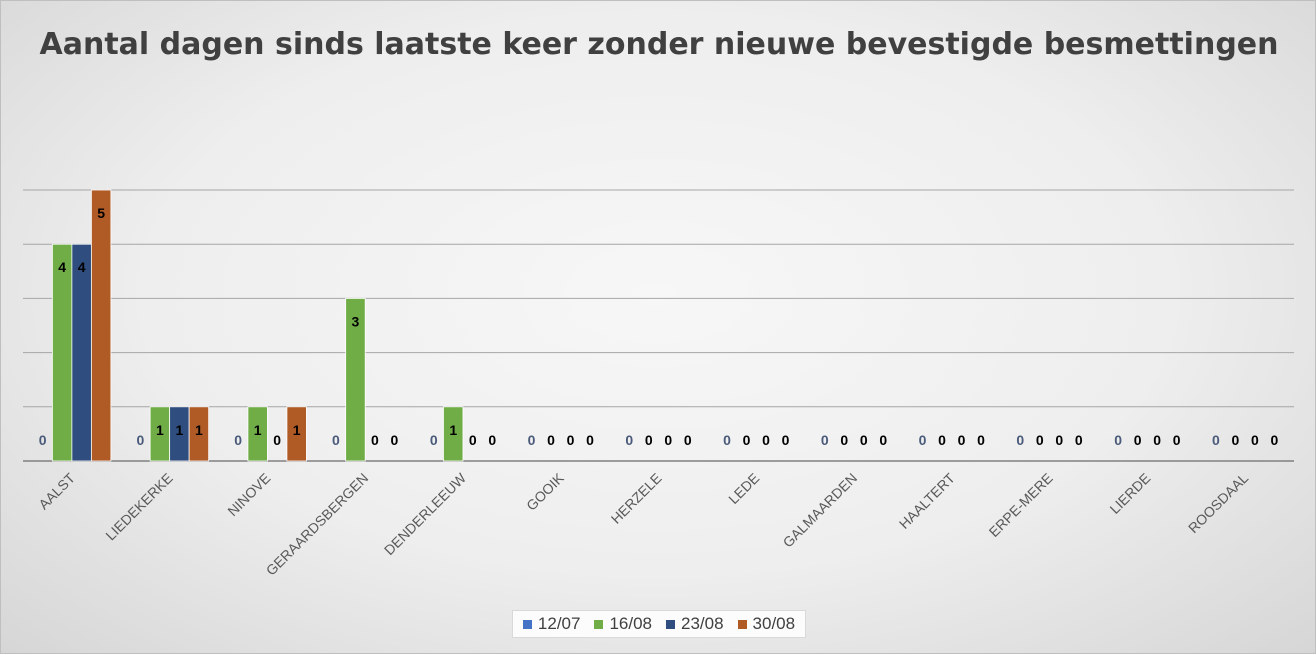 The height and width of the screenshot is (655, 1316). I want to click on legend-item: 30/08, so click(766, 624).